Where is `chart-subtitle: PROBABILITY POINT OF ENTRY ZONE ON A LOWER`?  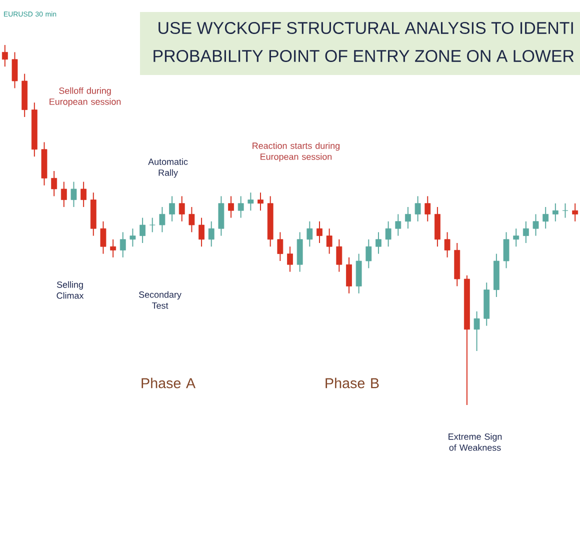 chart-subtitle: PROBABILITY POINT OF ENTRY ZONE ON A LOWER is located at coordinates (364, 56).